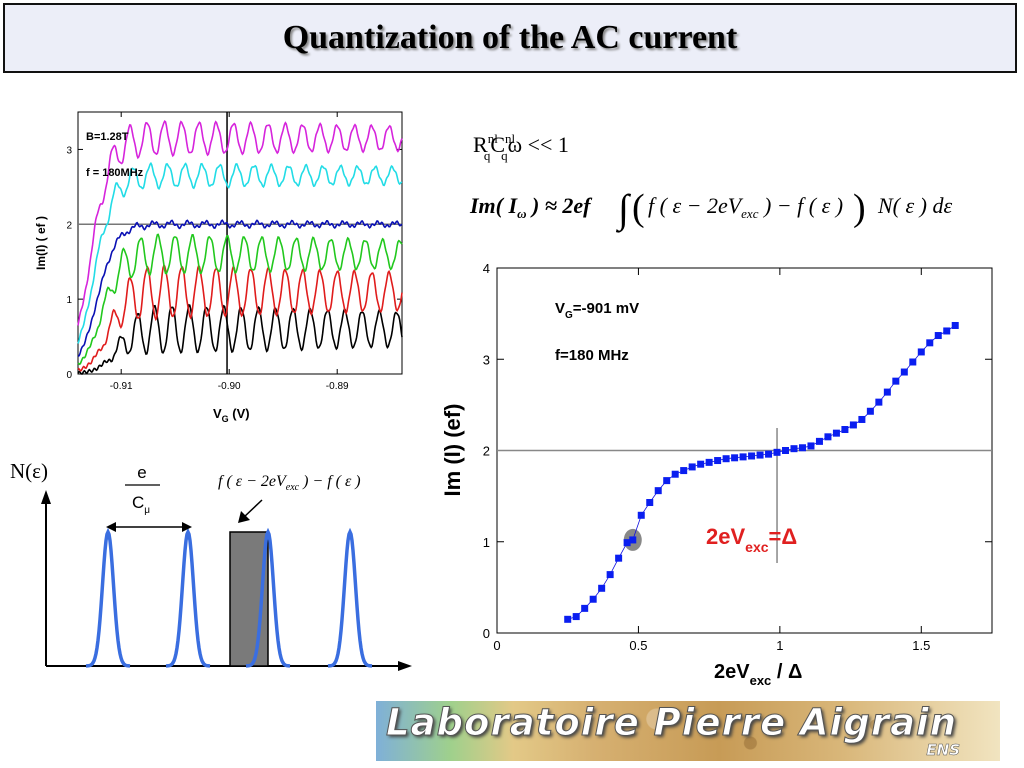 Image resolution: width=1024 pixels, height=768 pixels. I want to click on lab-banner: Laboratoire Pierre Aigrain ENS, so click(688, 731).